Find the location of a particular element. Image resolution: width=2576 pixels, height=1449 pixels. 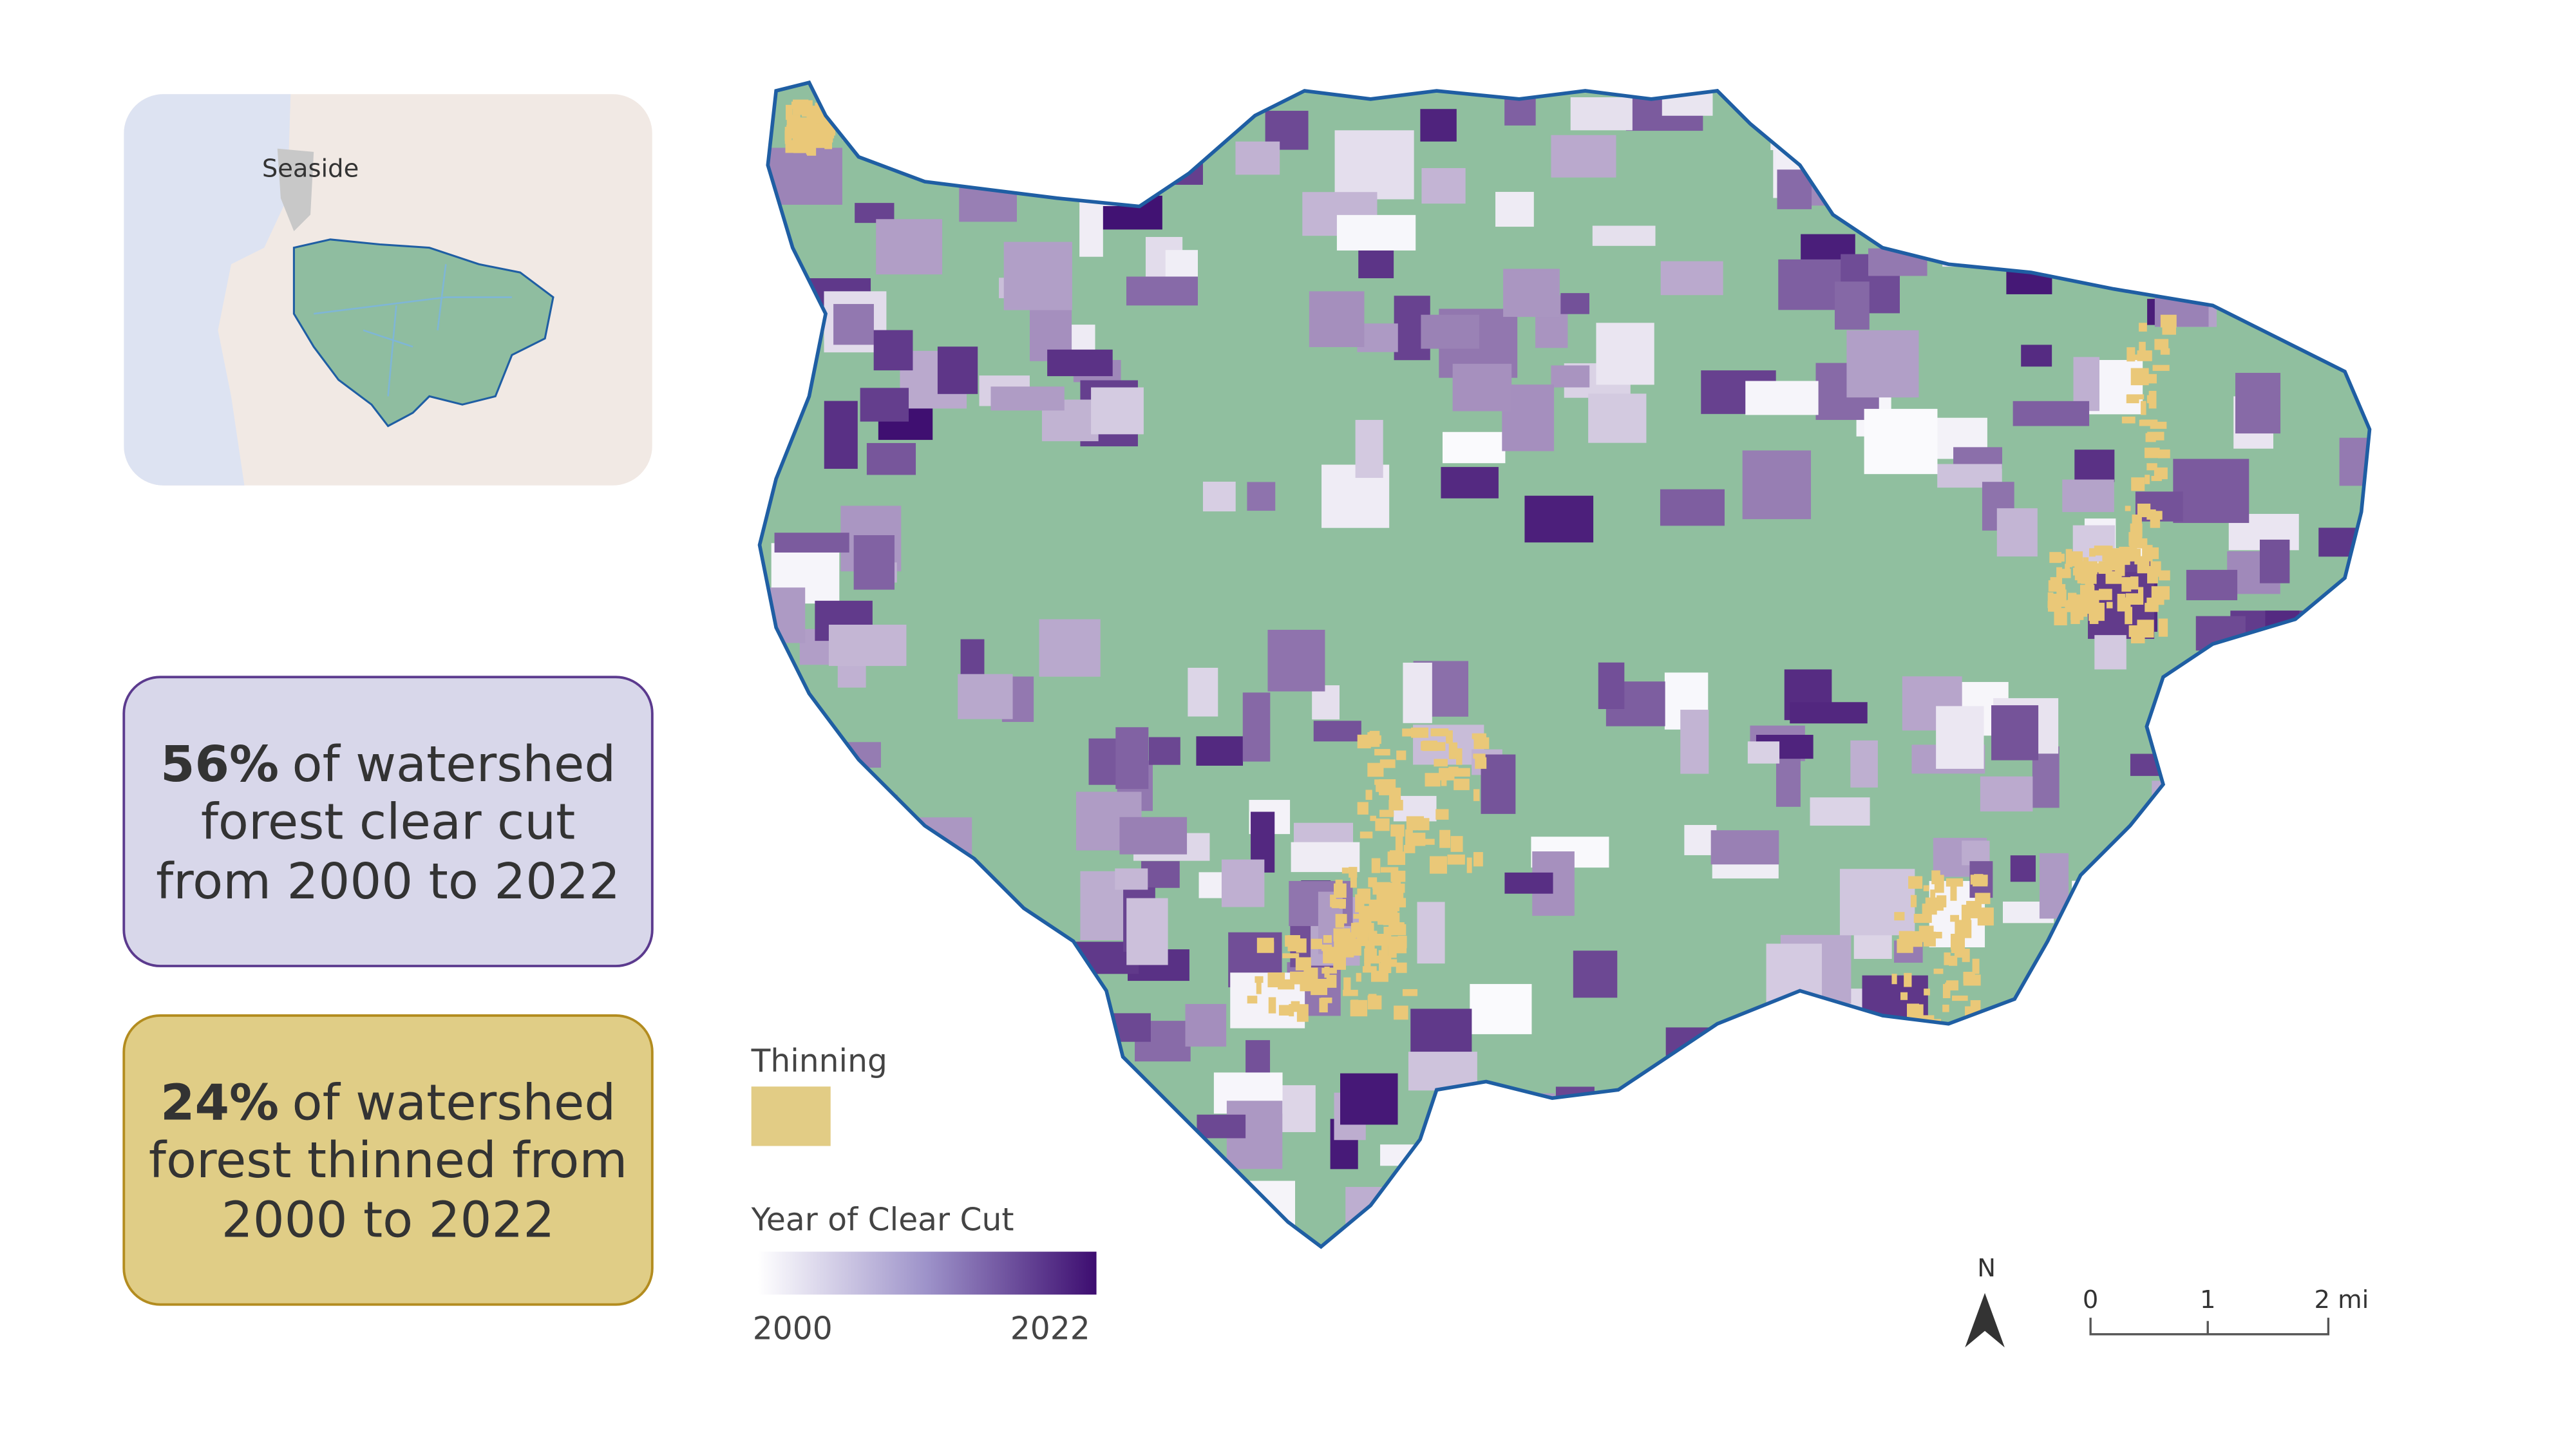

stat-value: 56% is located at coordinates (219, 764).